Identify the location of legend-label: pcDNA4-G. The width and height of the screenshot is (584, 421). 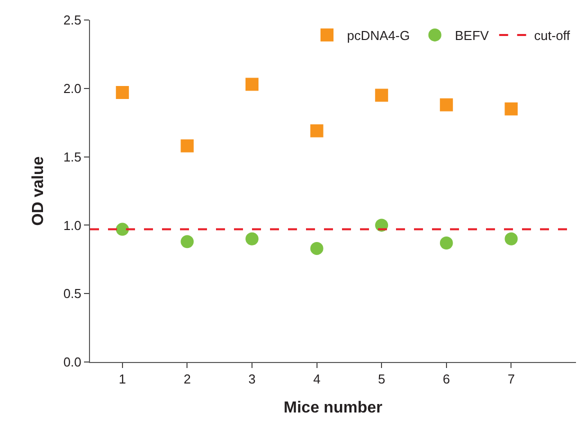
(378, 36).